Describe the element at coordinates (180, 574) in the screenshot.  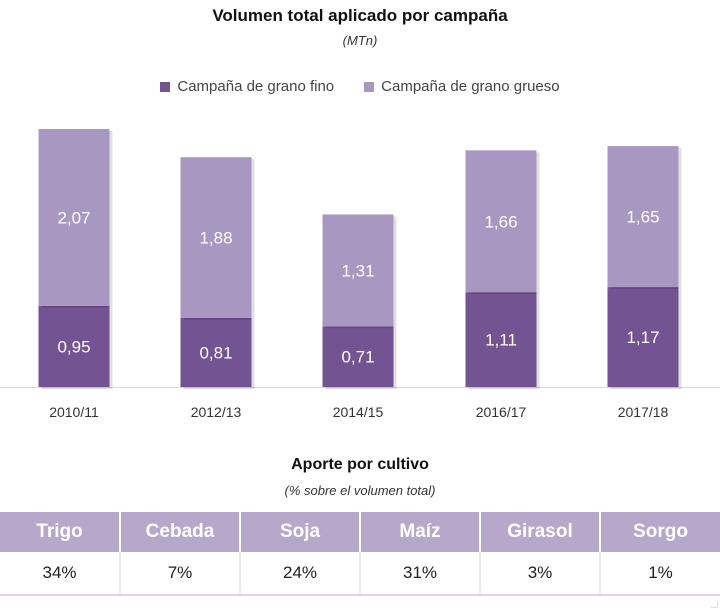
I see `crop-share-cell: 7%` at that location.